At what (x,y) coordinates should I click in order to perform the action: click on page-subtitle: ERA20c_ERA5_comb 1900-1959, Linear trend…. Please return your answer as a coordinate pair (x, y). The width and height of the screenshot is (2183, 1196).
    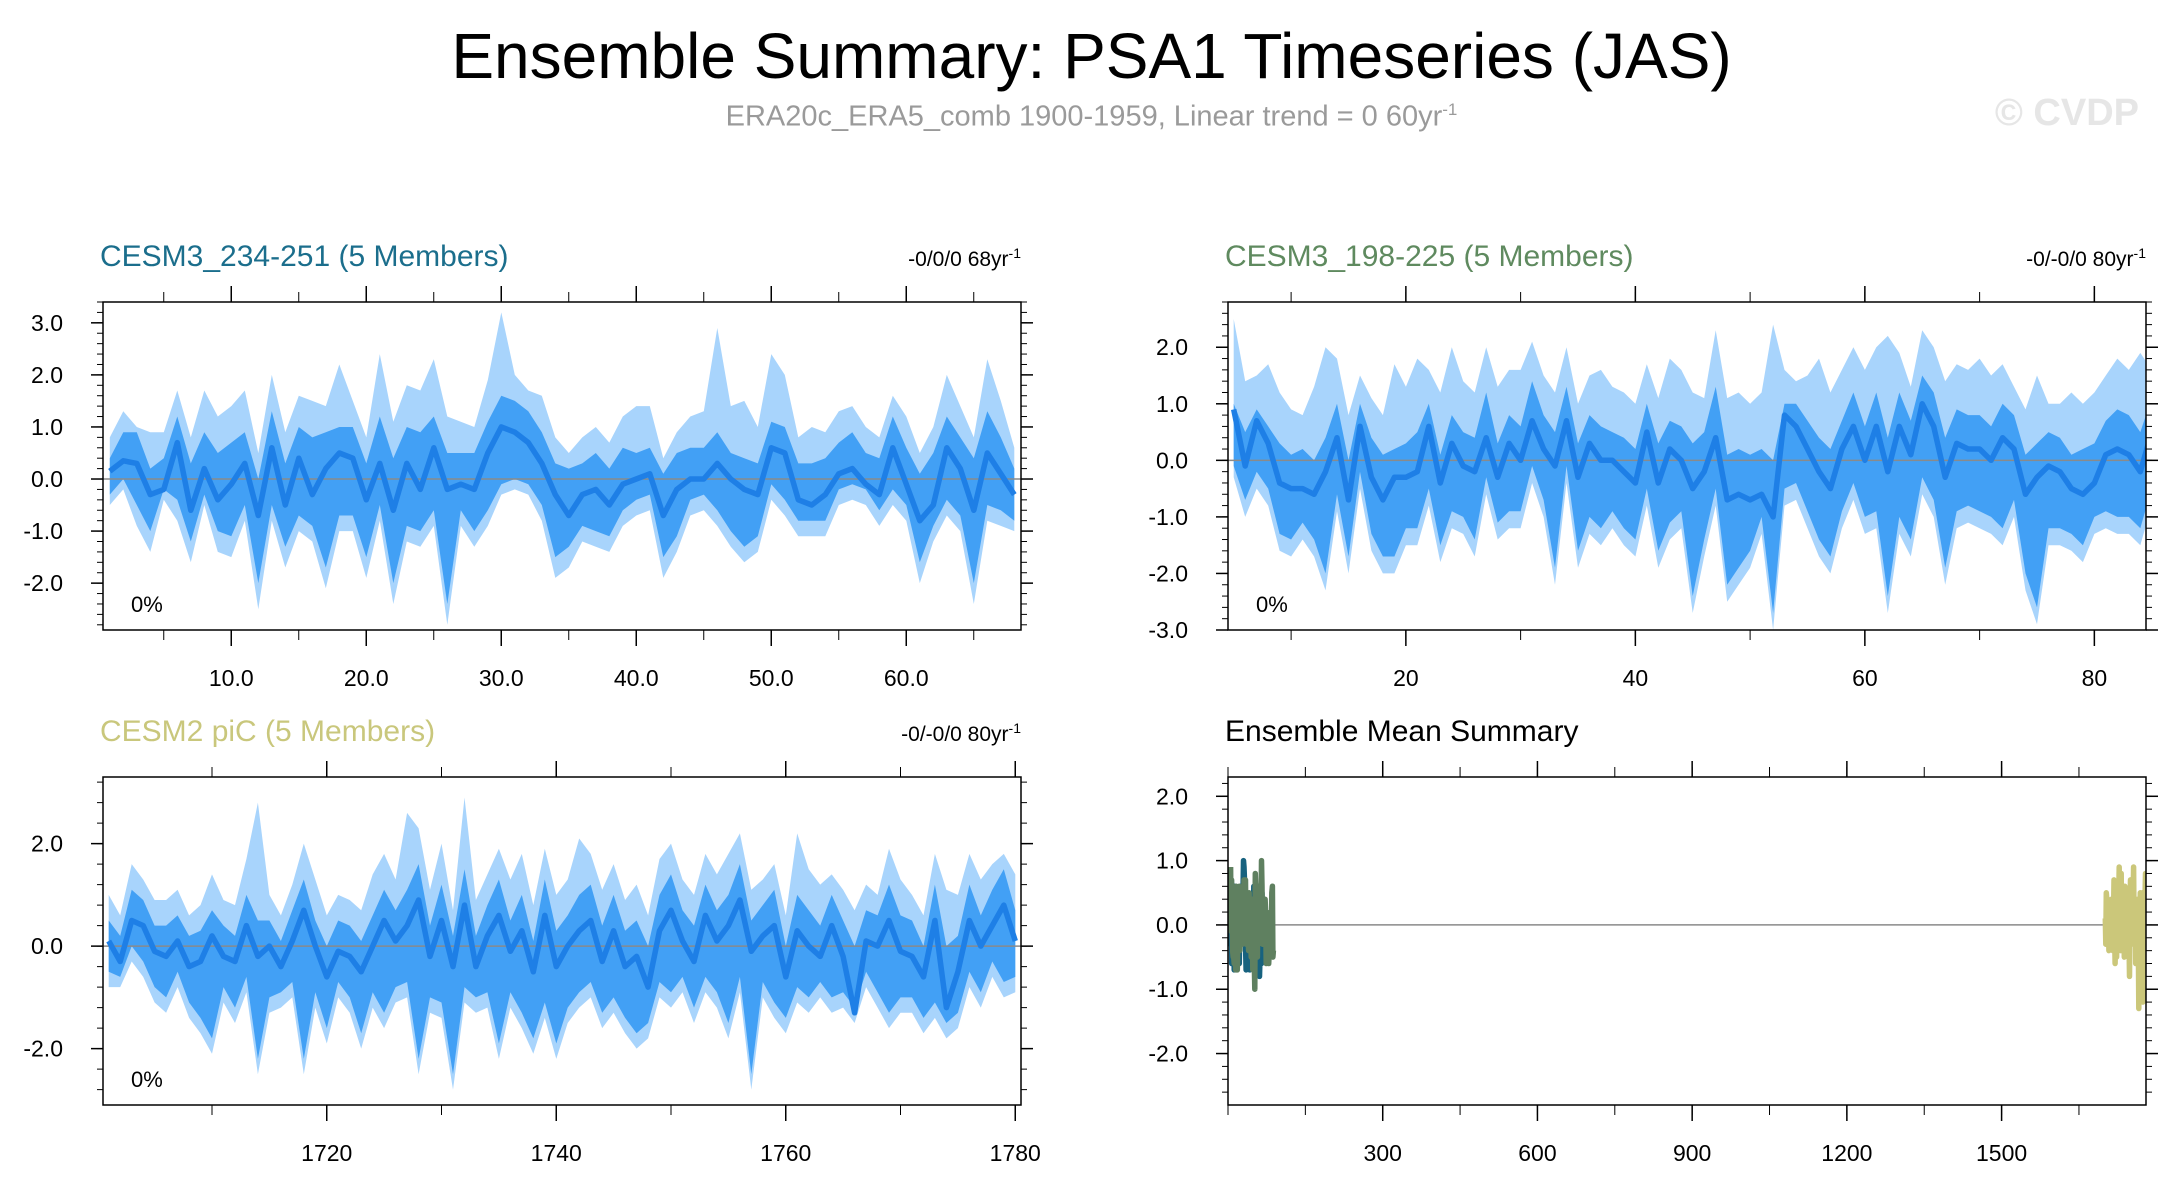
    Looking at the image, I should click on (1091, 117).